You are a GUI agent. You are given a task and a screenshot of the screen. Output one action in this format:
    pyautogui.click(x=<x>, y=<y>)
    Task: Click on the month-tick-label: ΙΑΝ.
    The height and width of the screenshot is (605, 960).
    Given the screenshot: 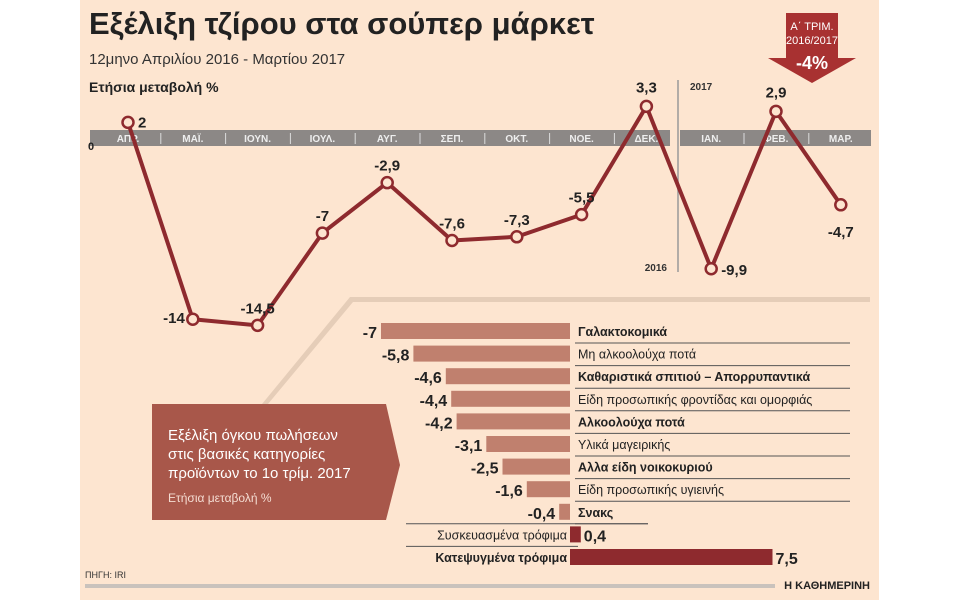 What is the action you would take?
    pyautogui.click(x=711, y=139)
    